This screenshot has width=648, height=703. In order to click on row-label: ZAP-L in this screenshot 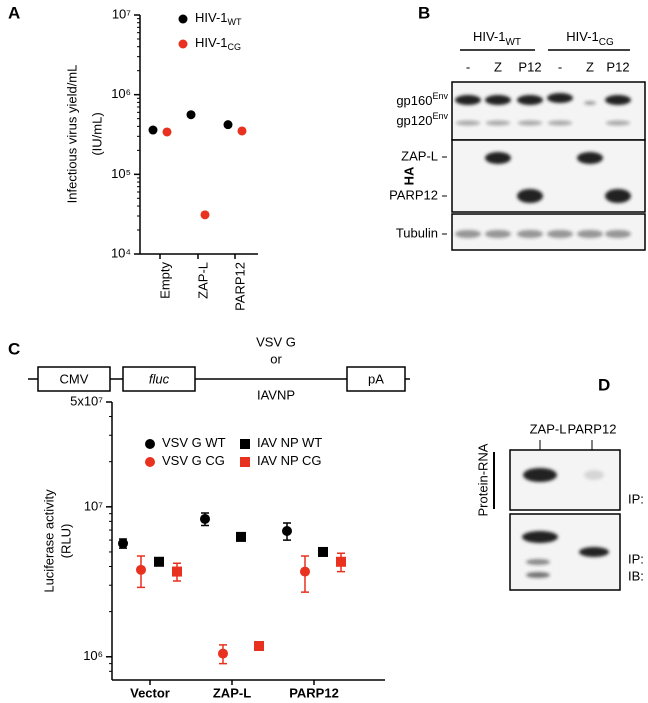, I will do `click(419, 155)`.